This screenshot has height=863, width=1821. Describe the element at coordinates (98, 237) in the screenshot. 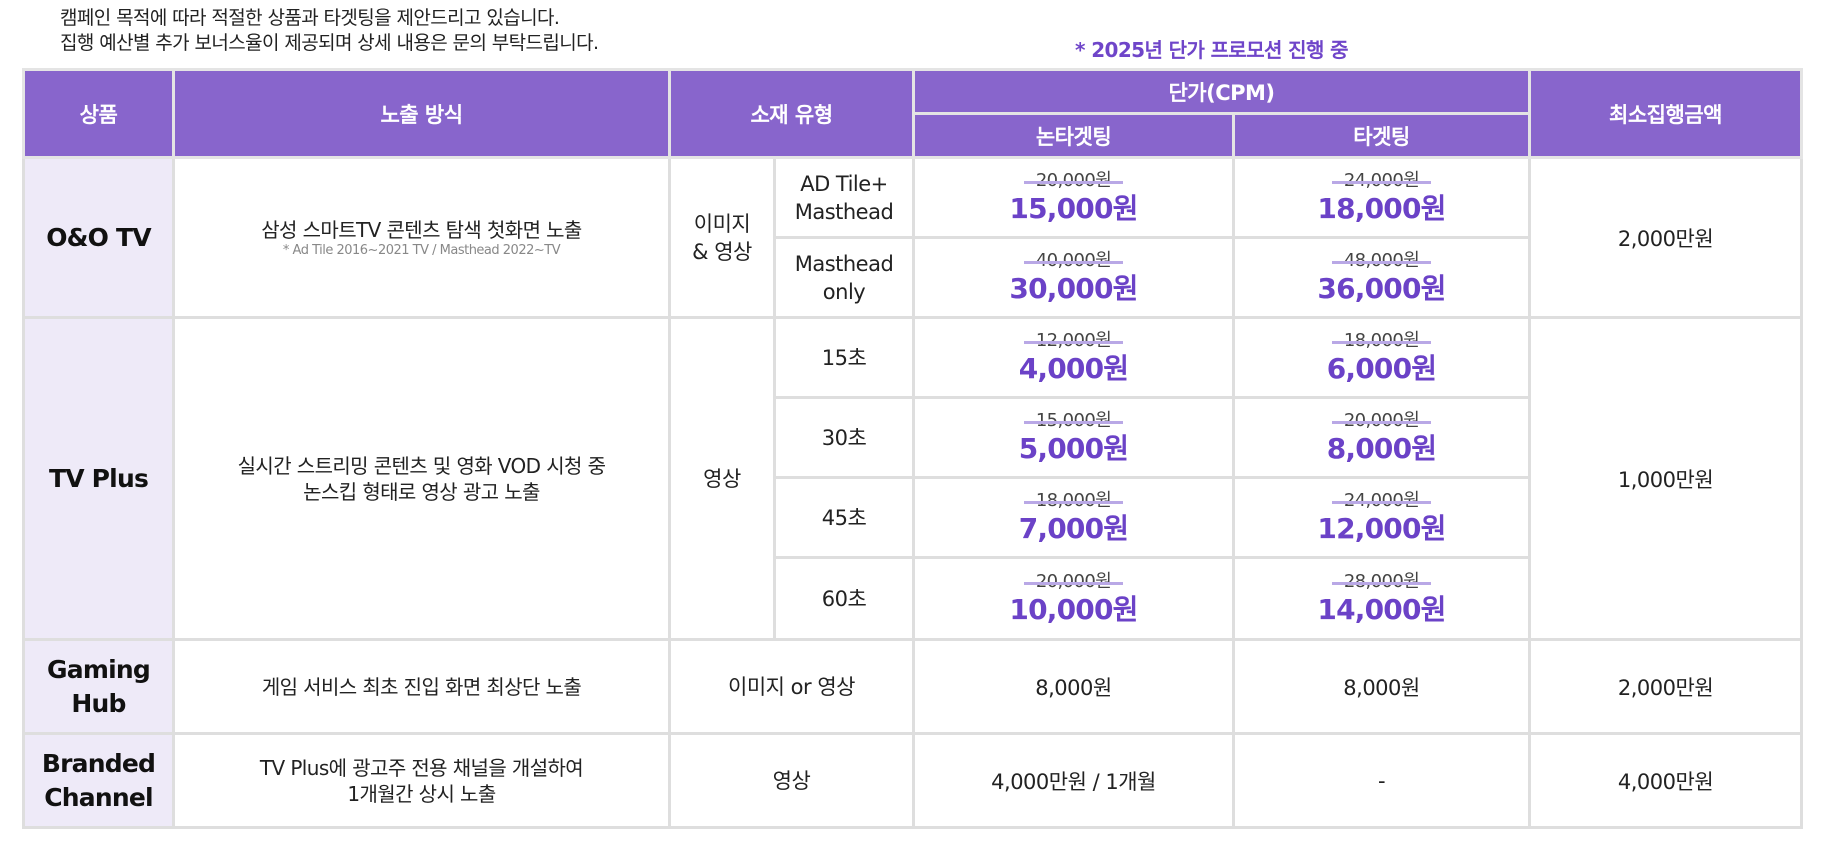

I see `product-oo-tv: O&O TV` at that location.